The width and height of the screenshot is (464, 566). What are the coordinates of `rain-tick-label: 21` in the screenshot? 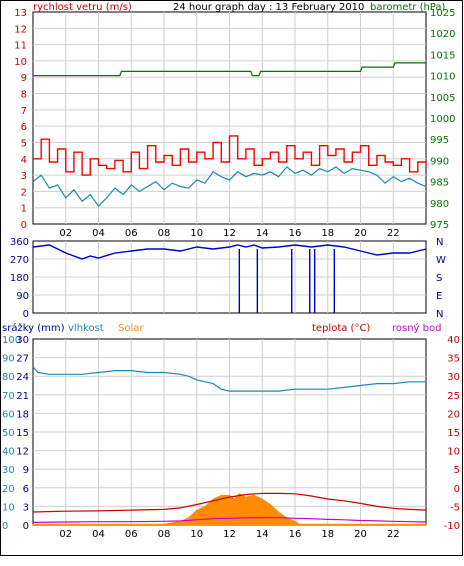 It's located at (22, 396).